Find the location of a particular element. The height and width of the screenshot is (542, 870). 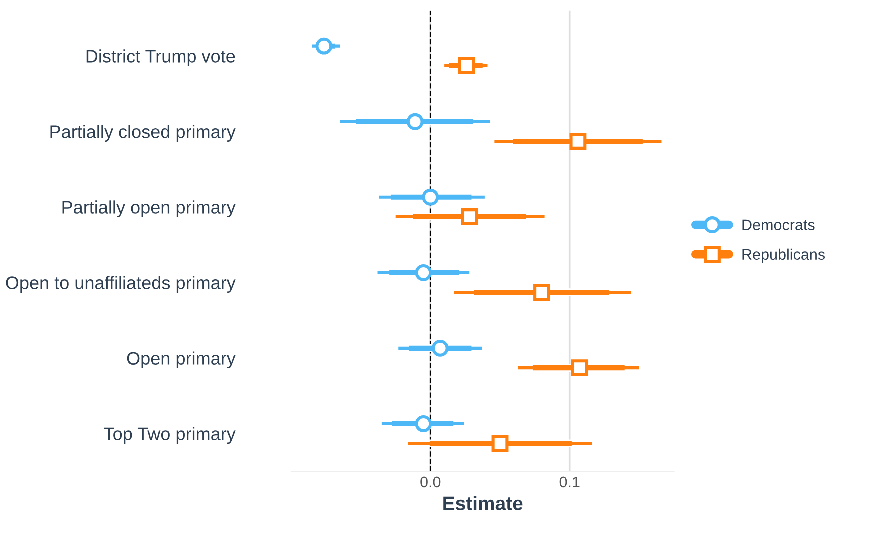

y-tick-label: Partially open primary is located at coordinates (149, 209).